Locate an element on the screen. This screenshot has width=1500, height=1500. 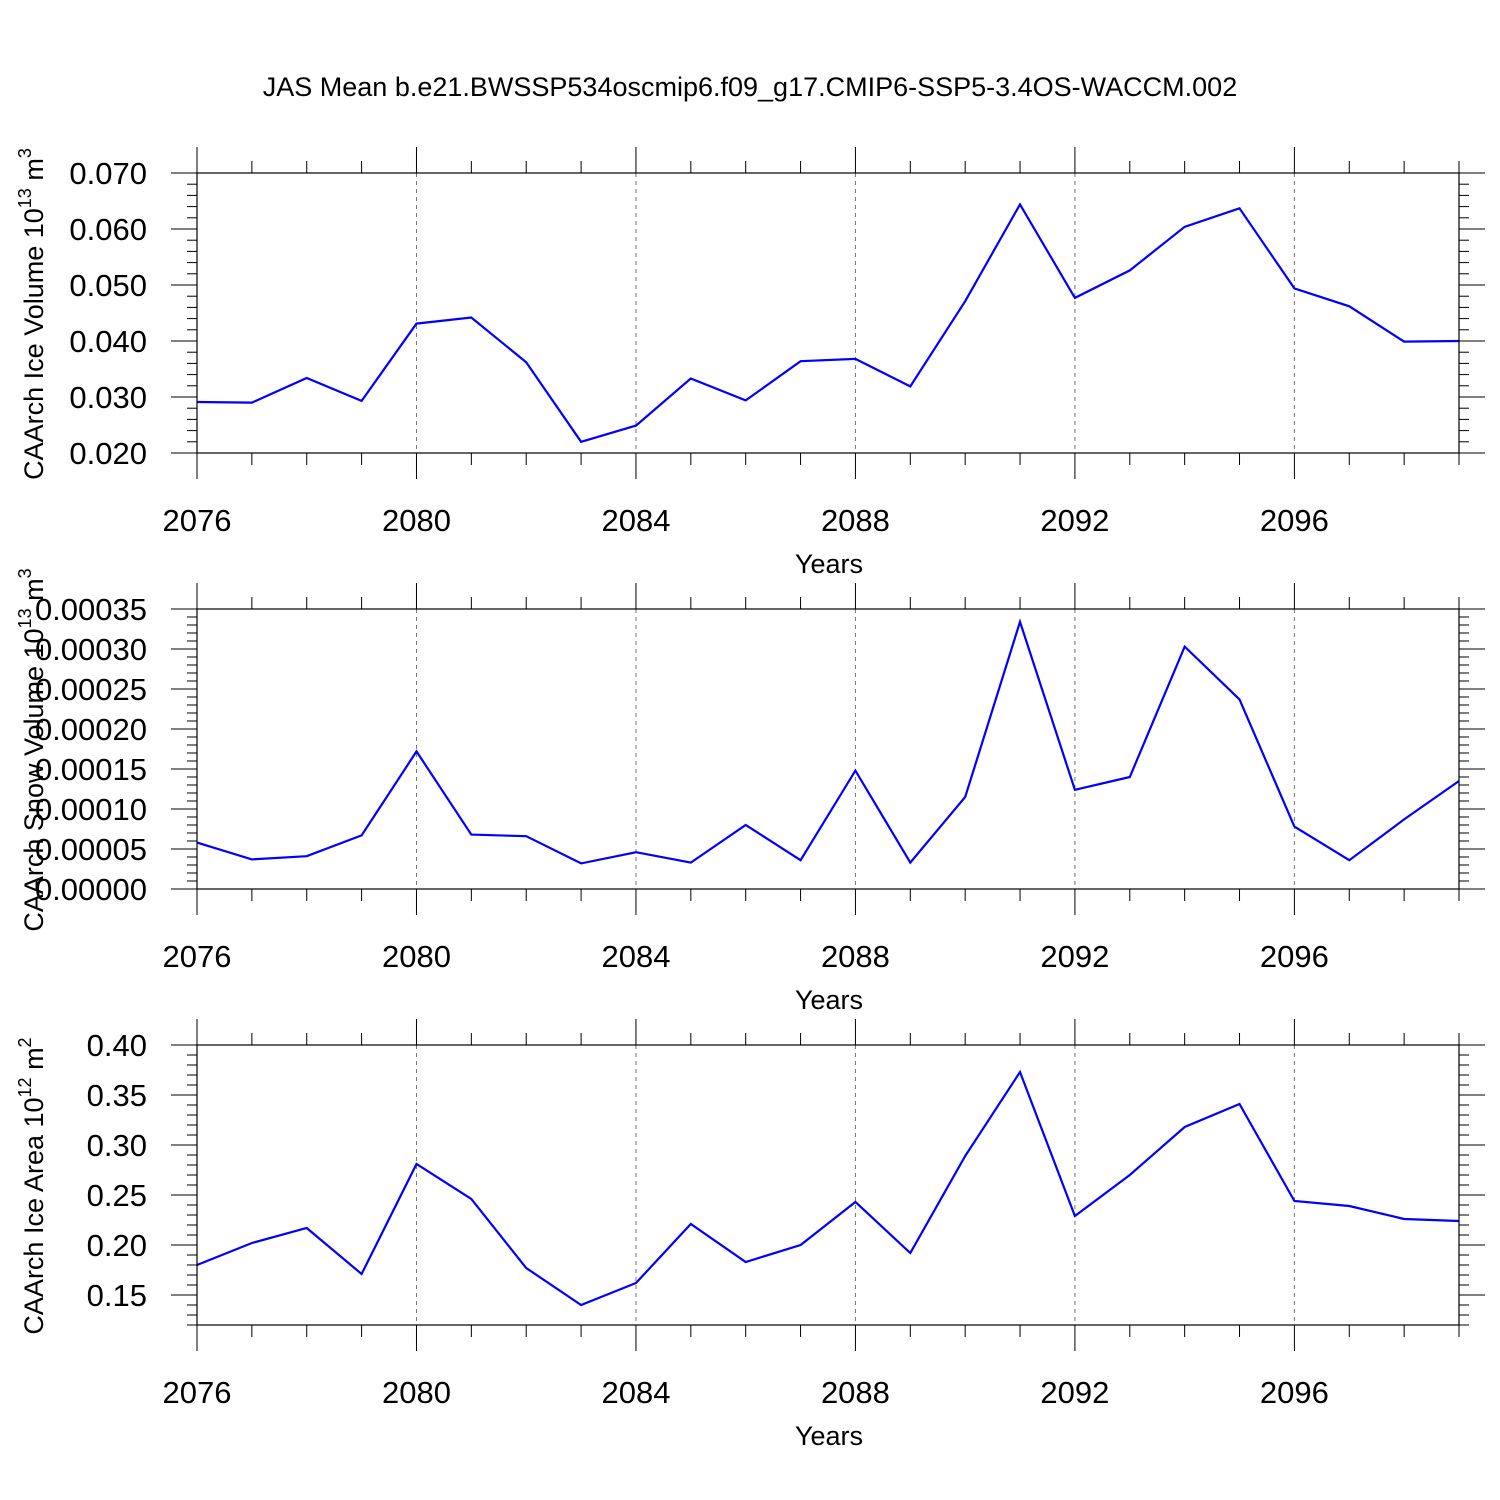
y-tick-label: 0.20 is located at coordinates (117, 1245).